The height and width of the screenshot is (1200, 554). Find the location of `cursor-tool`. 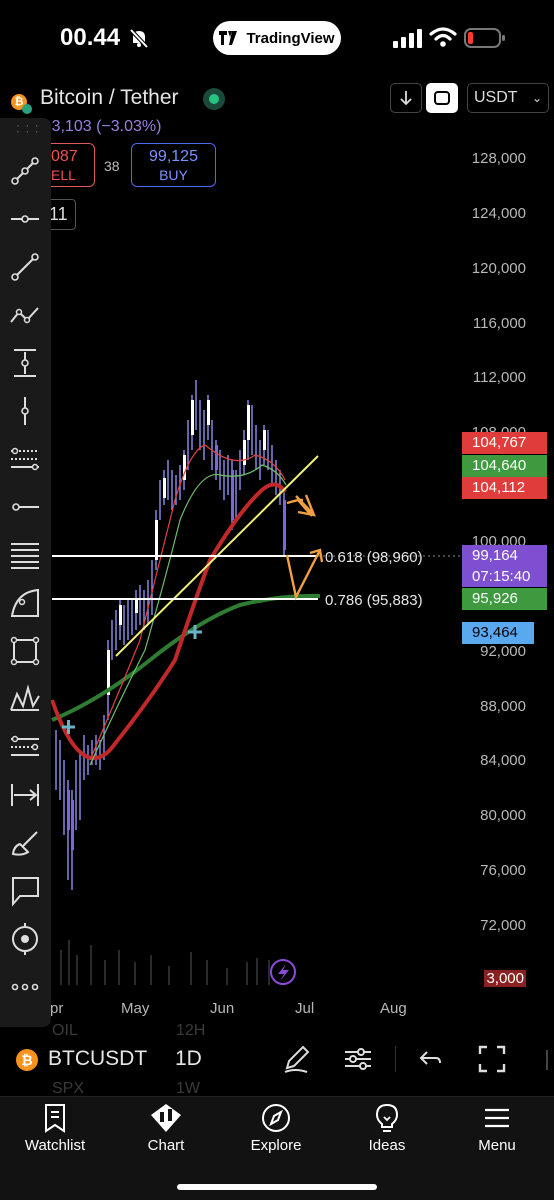

cursor-tool is located at coordinates (25, 939).